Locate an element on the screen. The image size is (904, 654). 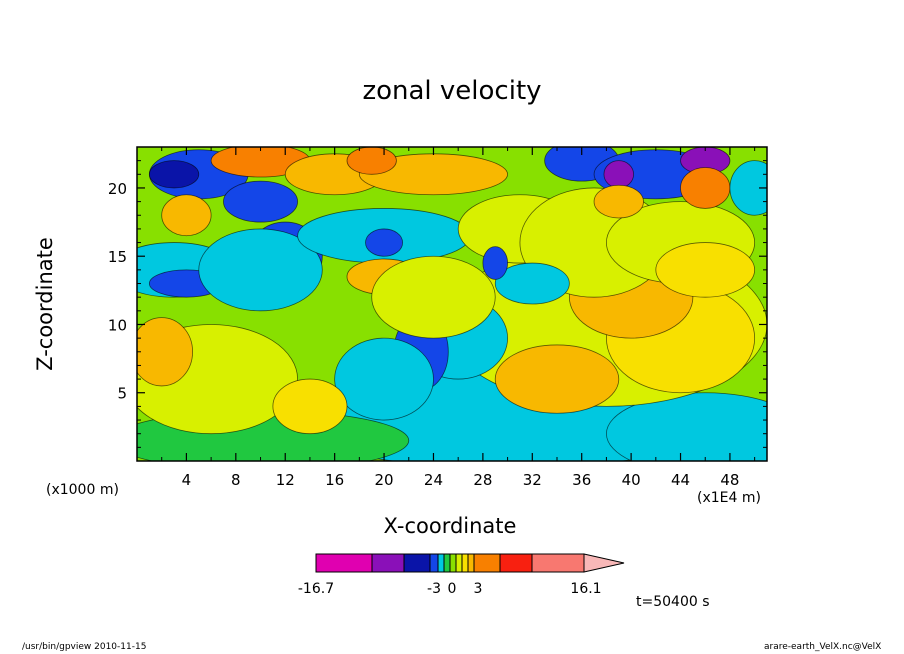
y-tick-label: 15 is located at coordinates (117, 257).